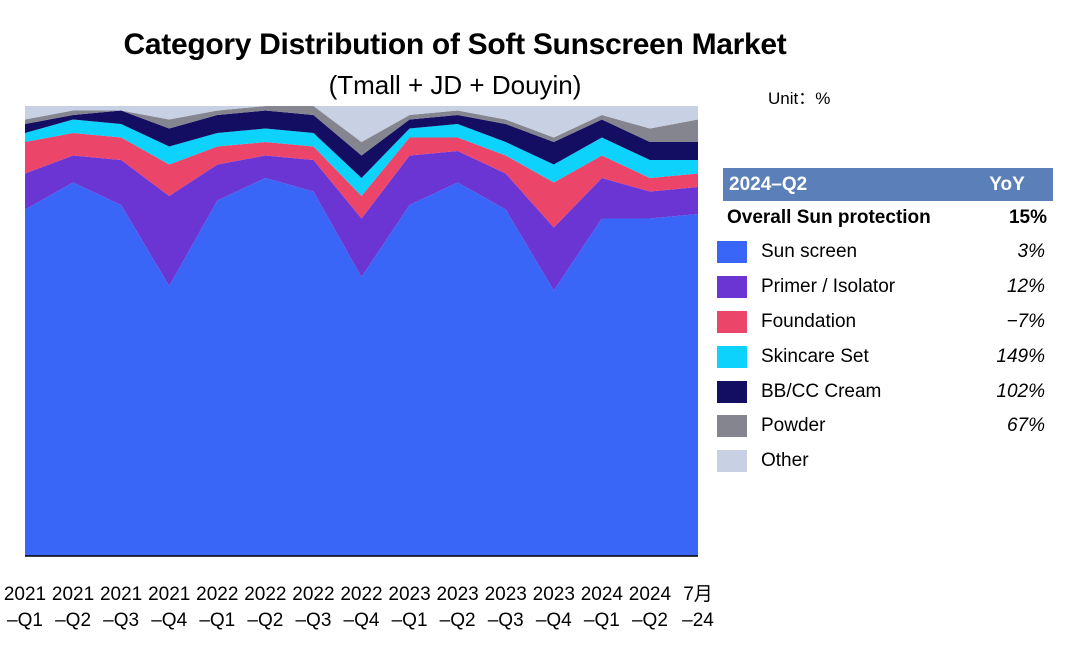 The image size is (1076, 650). I want to click on legend-yoy-value: 102%, so click(1020, 391).